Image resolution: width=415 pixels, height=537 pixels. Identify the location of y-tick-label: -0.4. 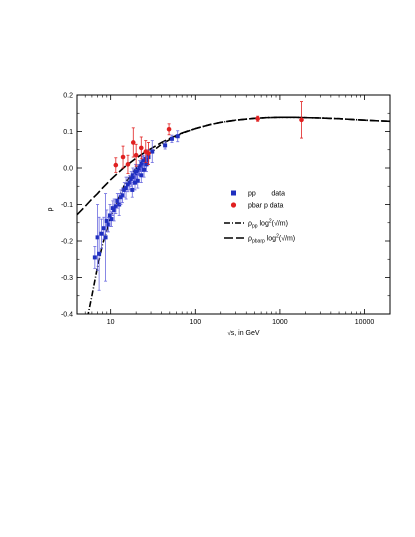
(67, 315).